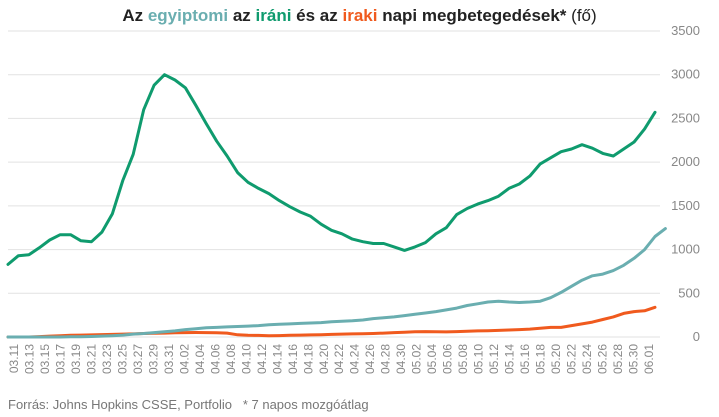 Image resolution: width=719 pixels, height=417 pixels. What do you see at coordinates (45, 359) in the screenshot?
I see `x-tick-label: 03.15` at bounding box center [45, 359].